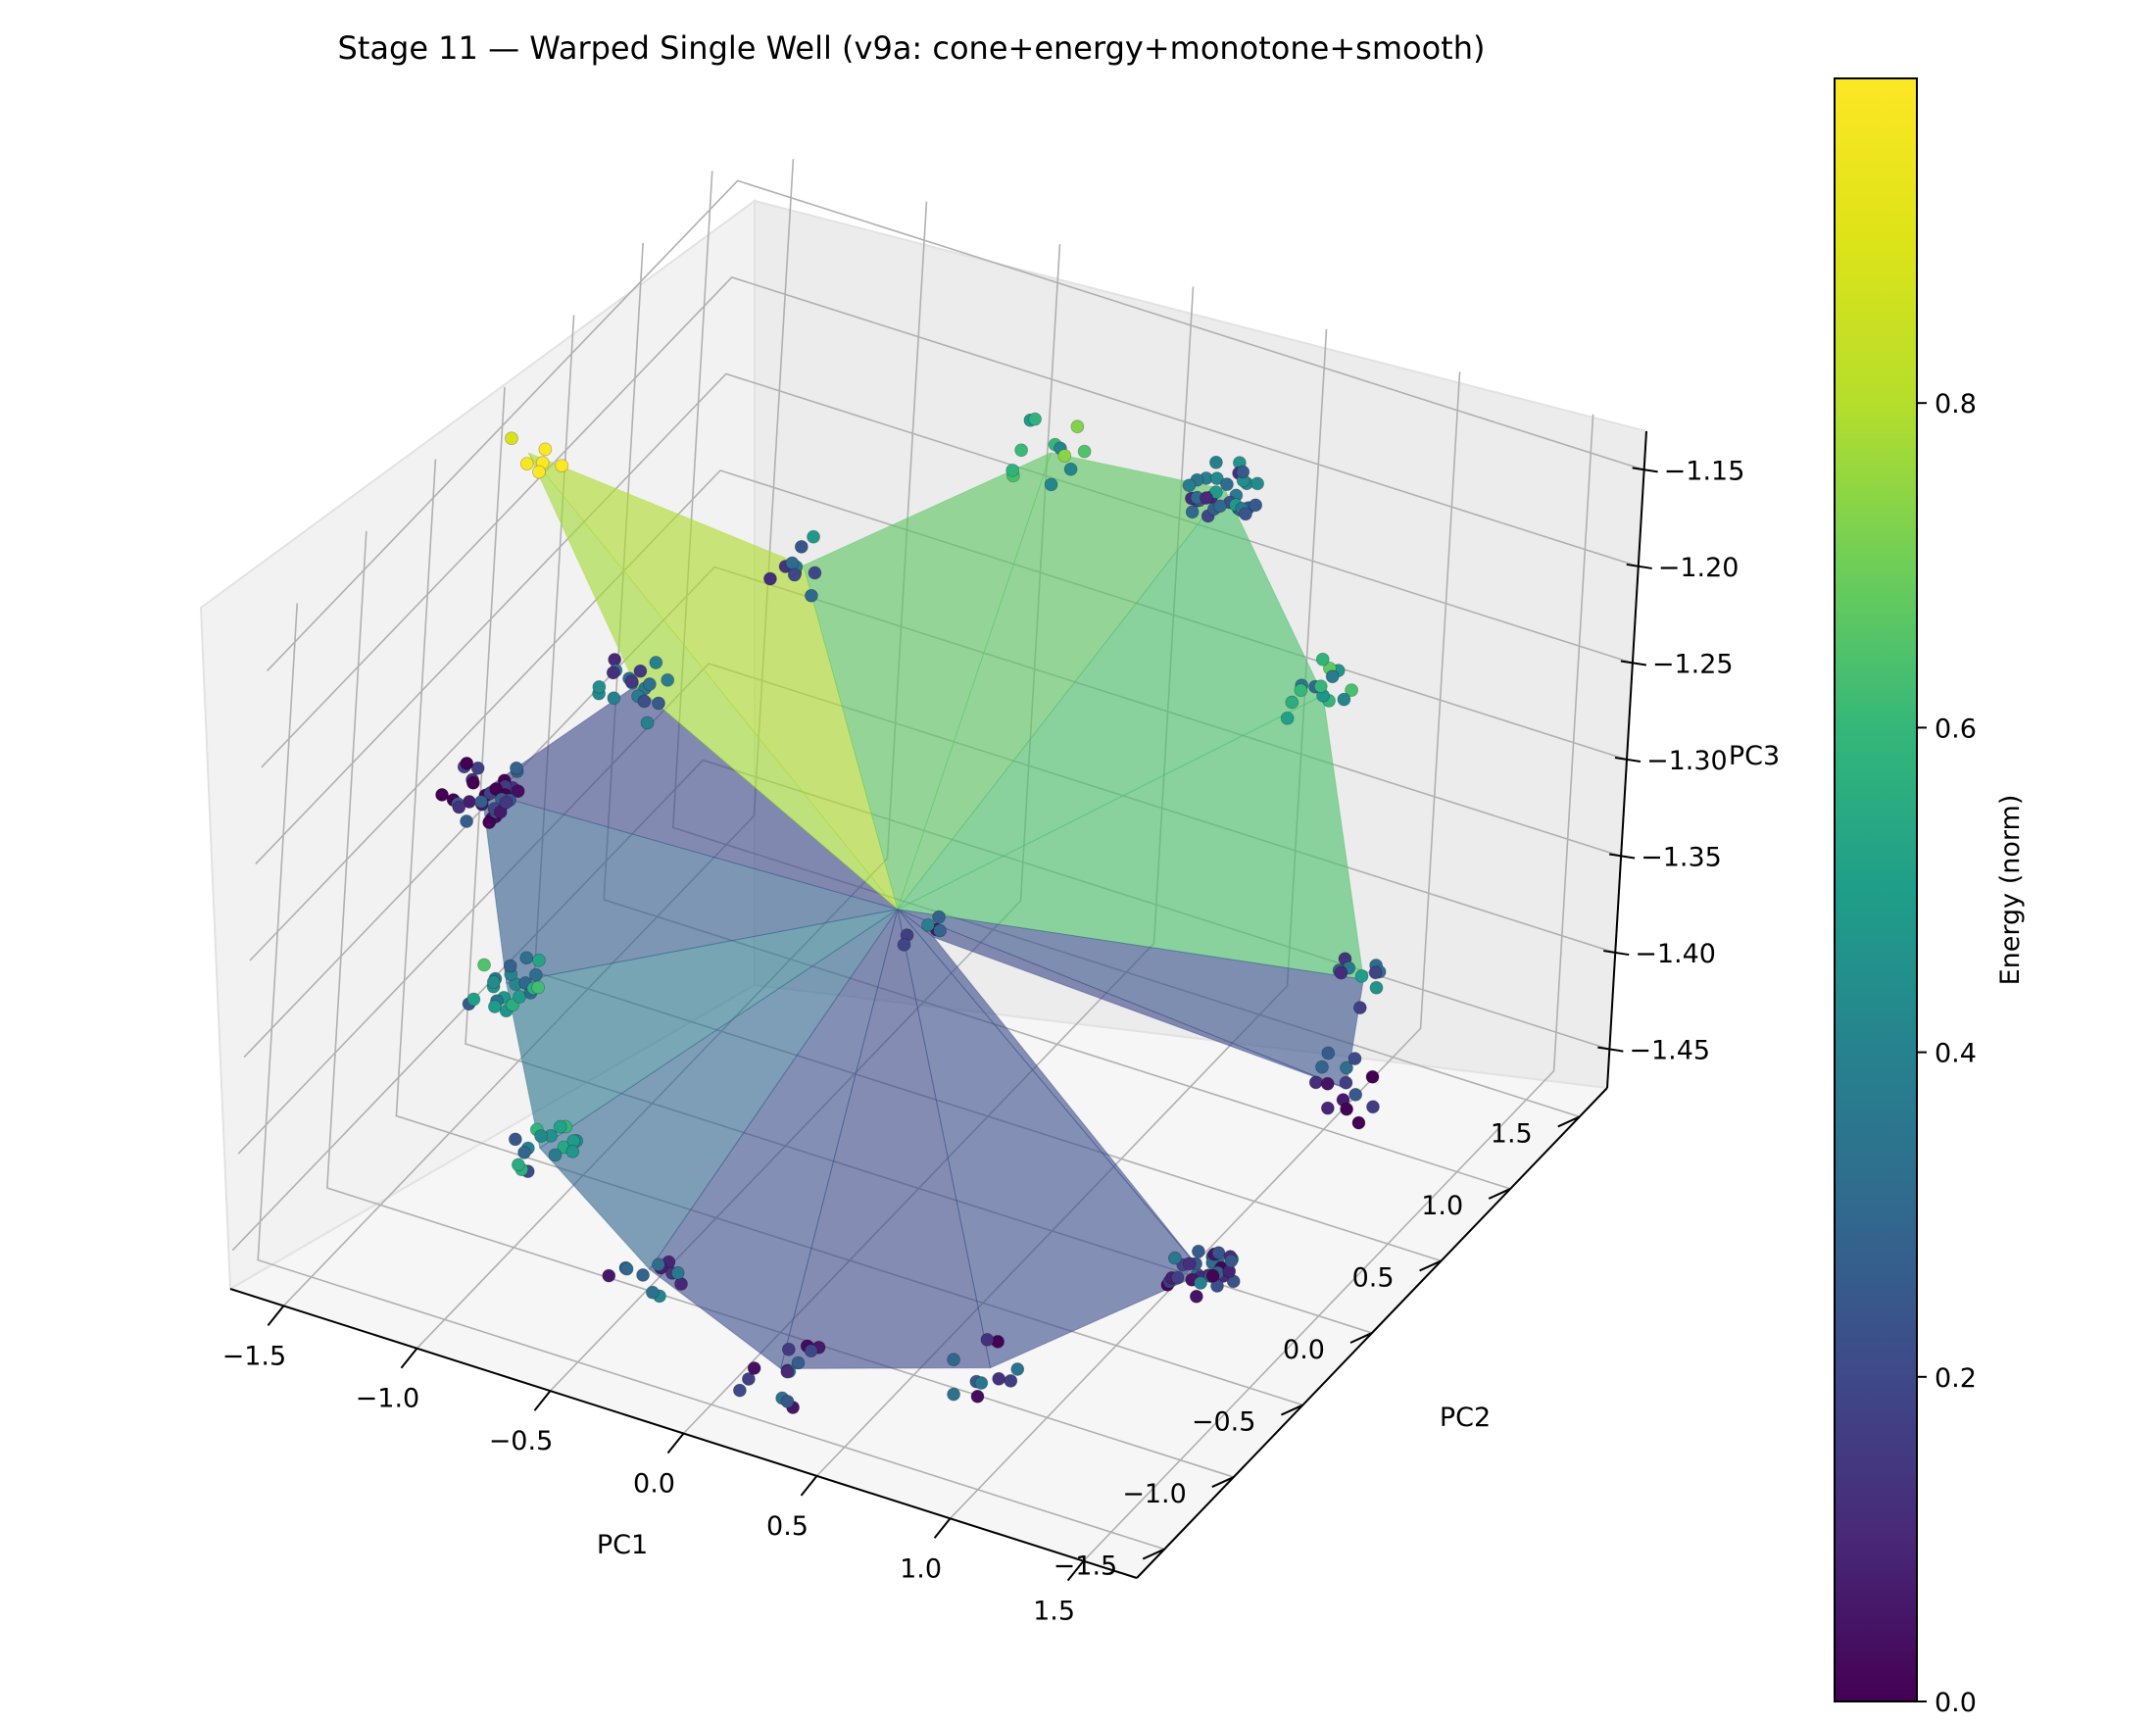 The image size is (2156, 1725). I want to click on z-tick-label: −1.15, so click(1704, 471).